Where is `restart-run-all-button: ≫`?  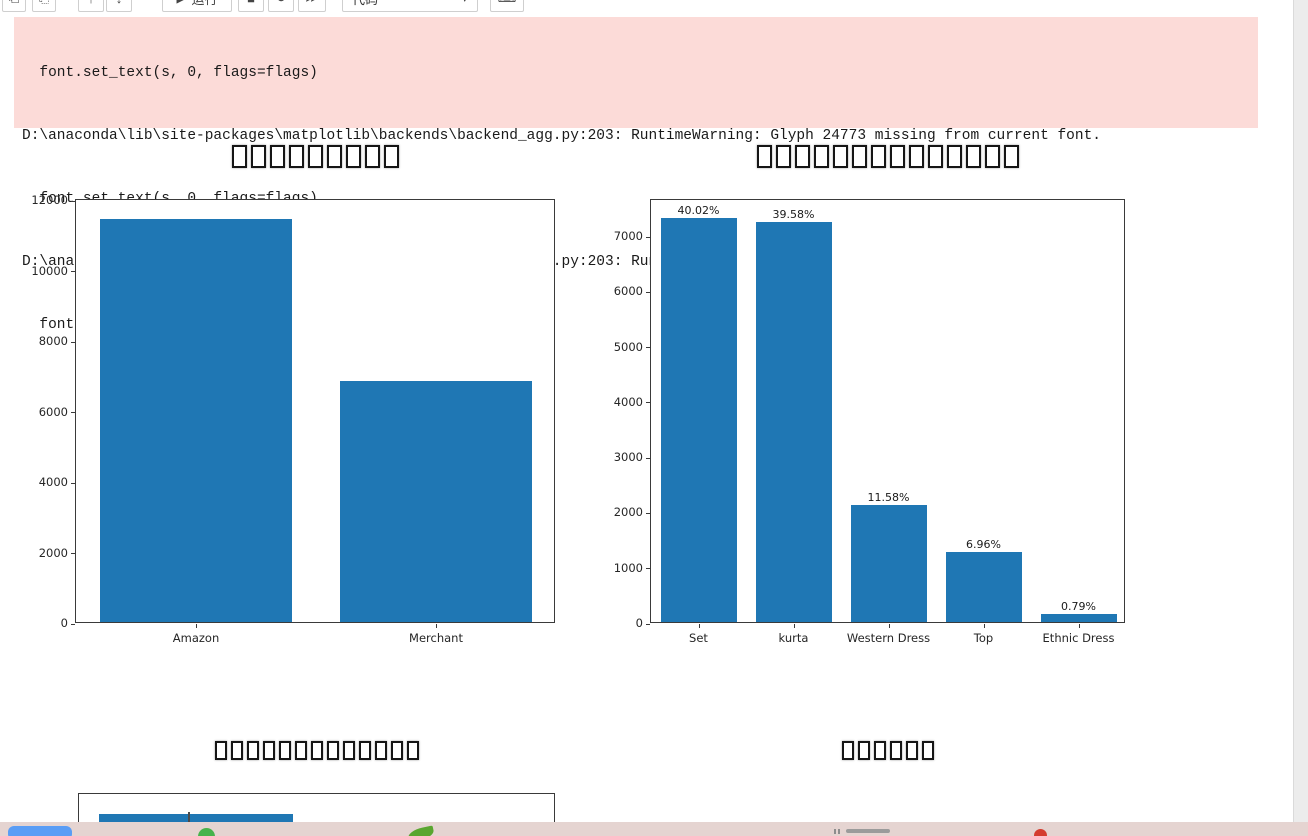 restart-run-all-button: ≫ is located at coordinates (312, 6).